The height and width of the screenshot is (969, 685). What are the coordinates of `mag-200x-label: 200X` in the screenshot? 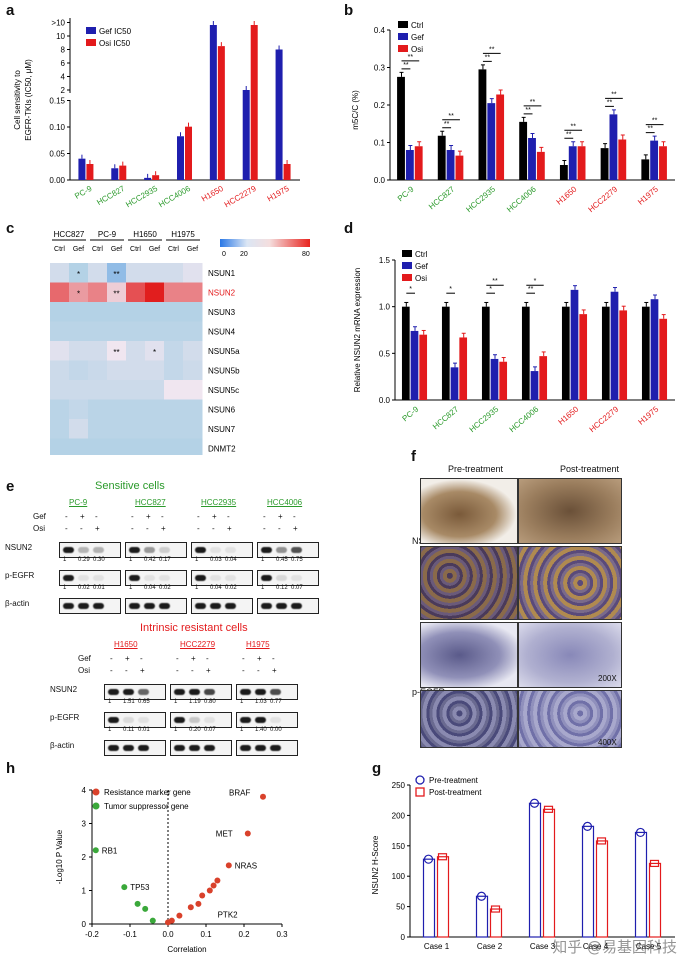 It's located at (607, 678).